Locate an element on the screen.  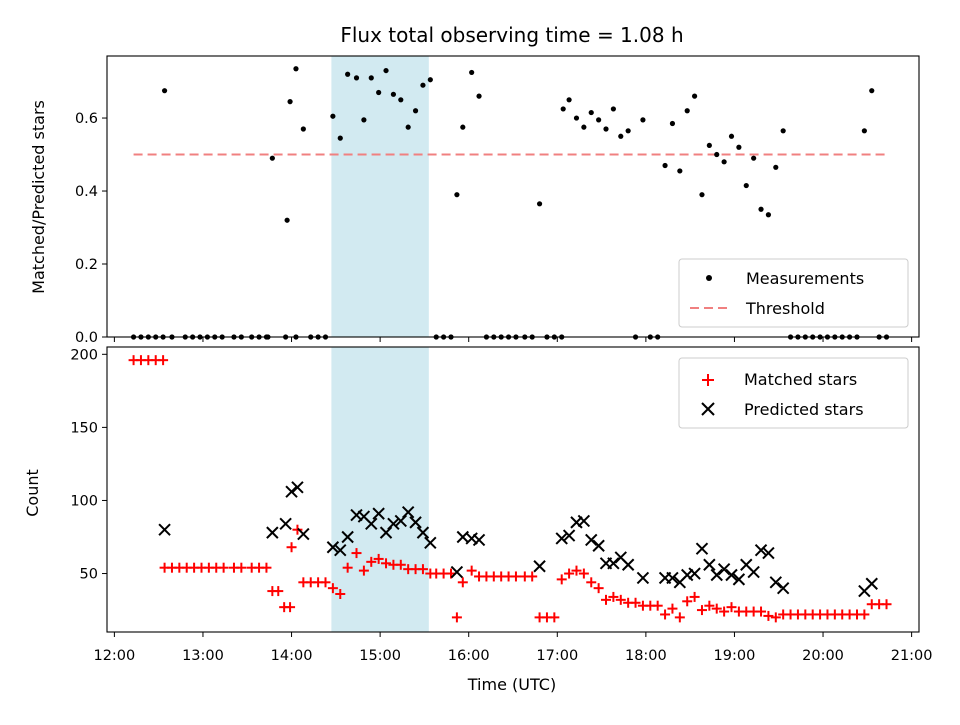
top-x-axis-ticks is located at coordinates (513, 339).